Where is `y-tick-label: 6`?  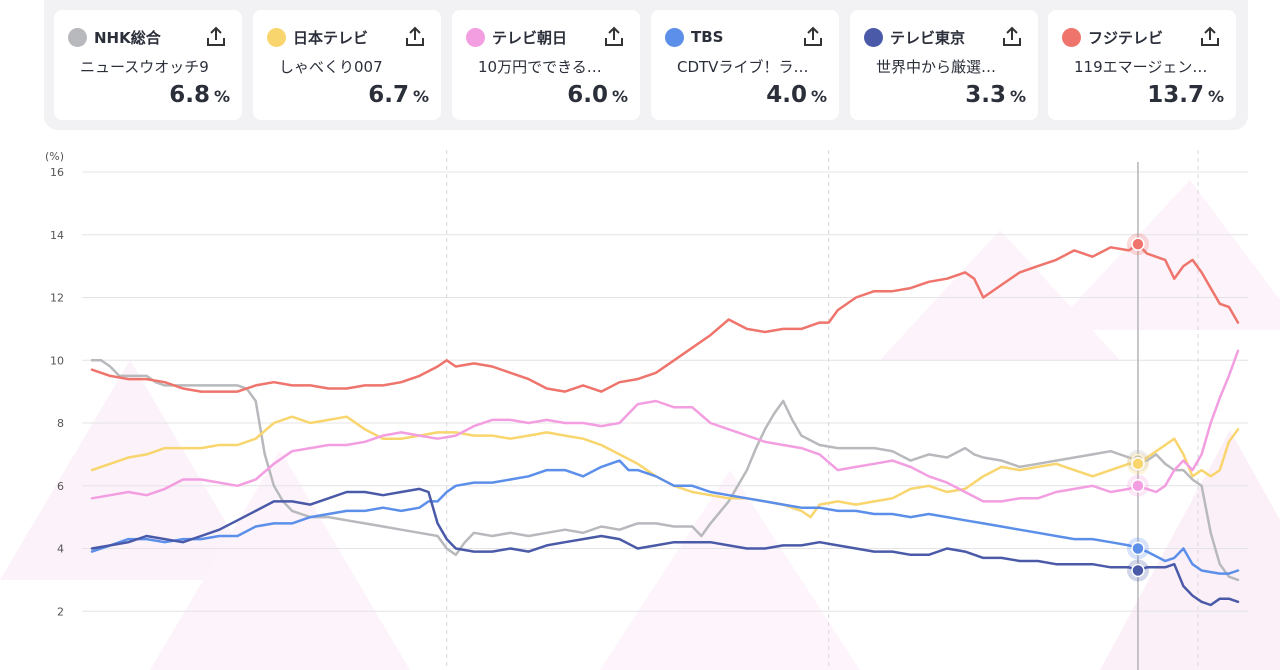
y-tick-label: 6 is located at coordinates (60, 486).